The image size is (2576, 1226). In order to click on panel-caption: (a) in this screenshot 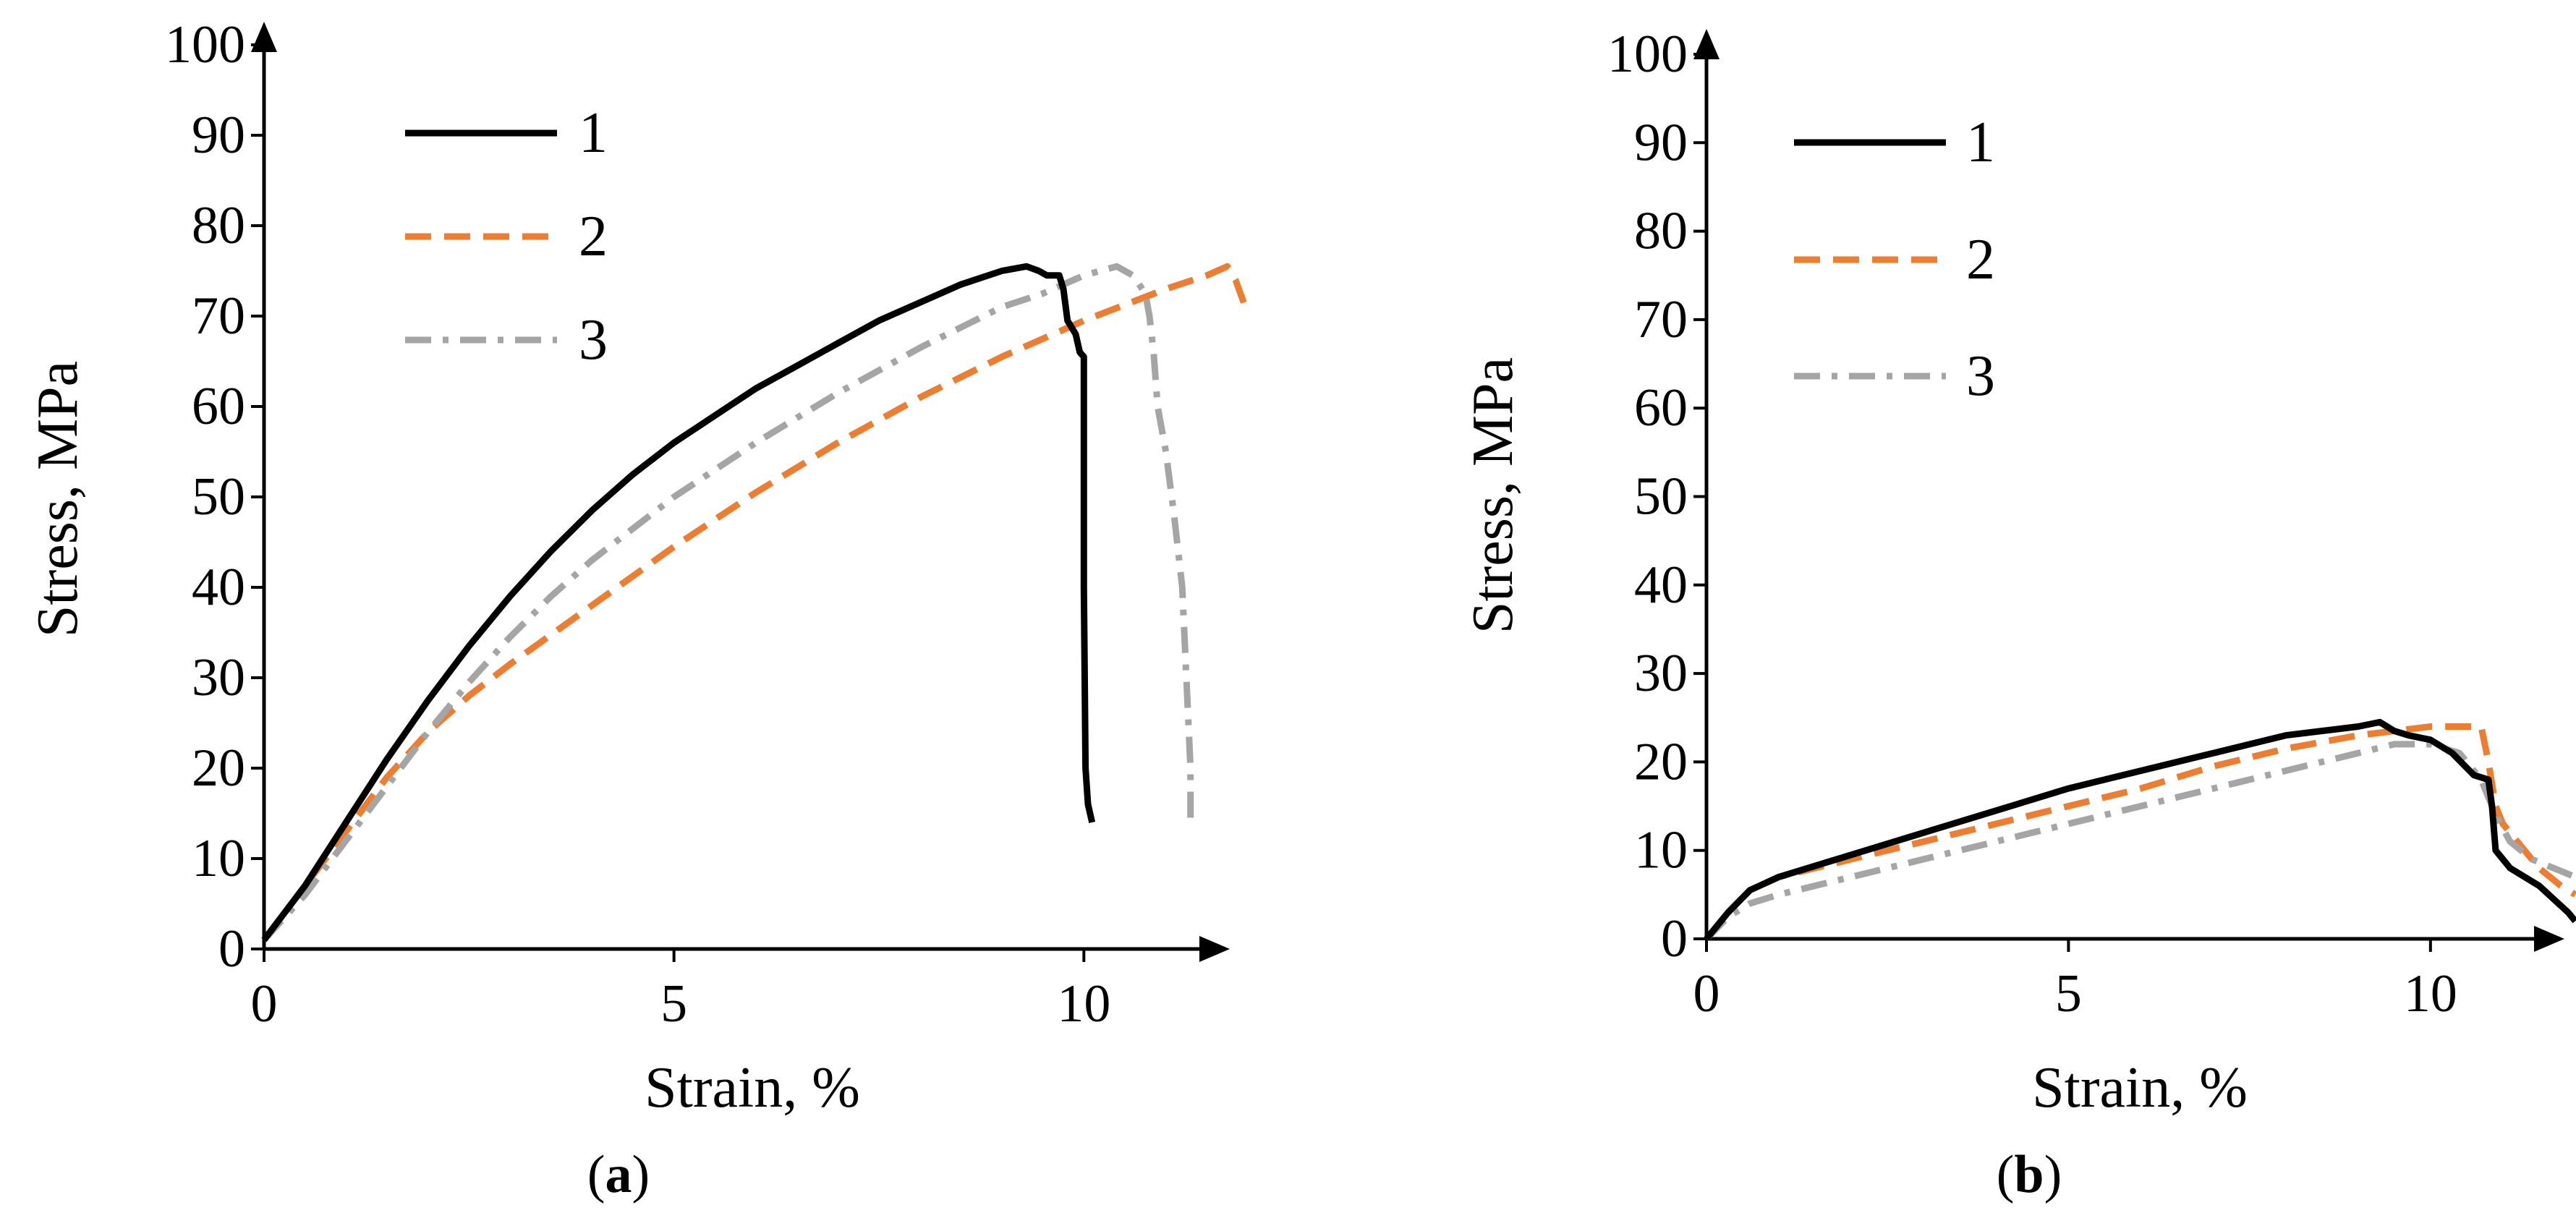, I will do `click(618, 1174)`.